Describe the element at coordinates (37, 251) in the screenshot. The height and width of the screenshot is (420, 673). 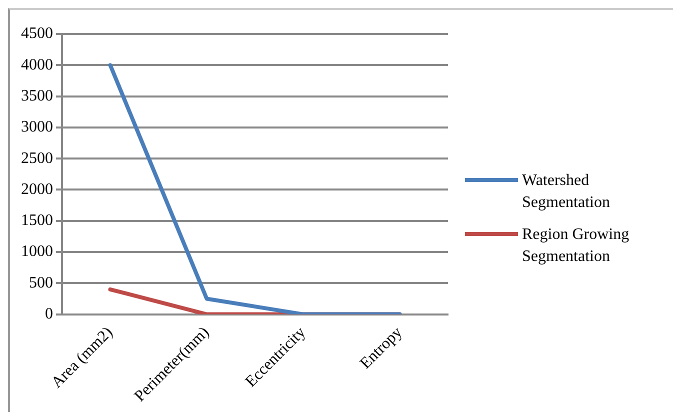
I see `y-tick-label: 1000` at that location.